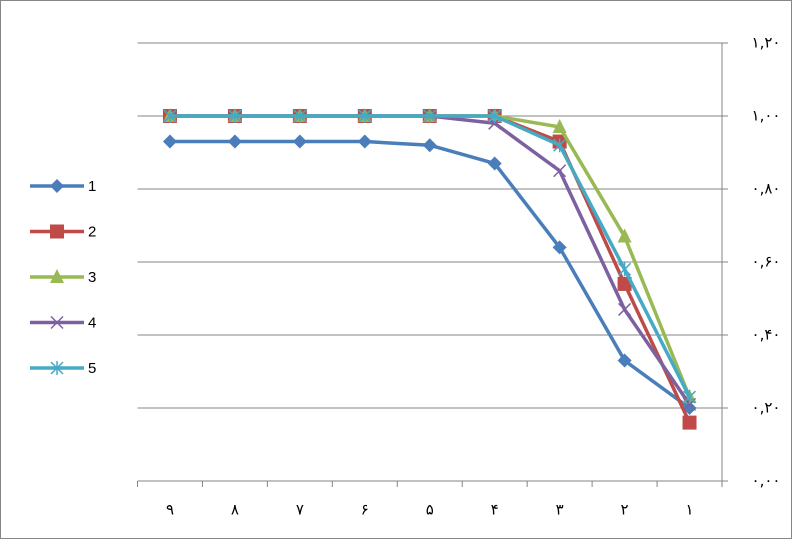  I want to click on legend-label: 2, so click(92, 231).